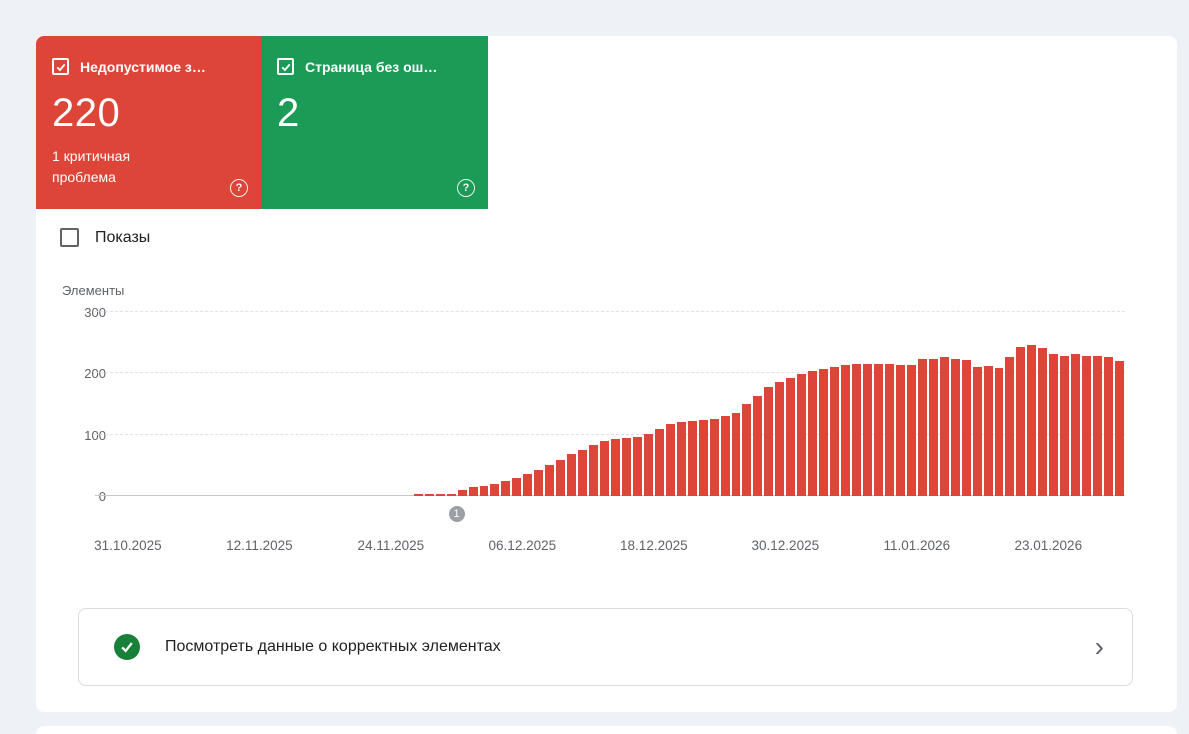 The height and width of the screenshot is (734, 1189). I want to click on y-axis-tick-label: 0, so click(102, 496).